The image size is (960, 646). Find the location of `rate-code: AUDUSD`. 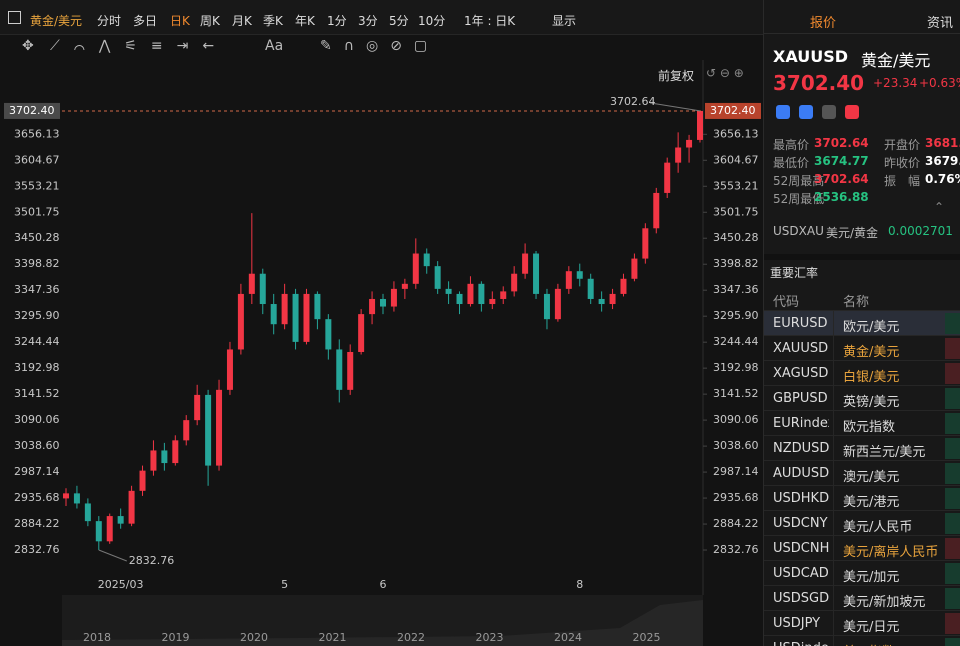

rate-code: AUDUSD is located at coordinates (801, 473).